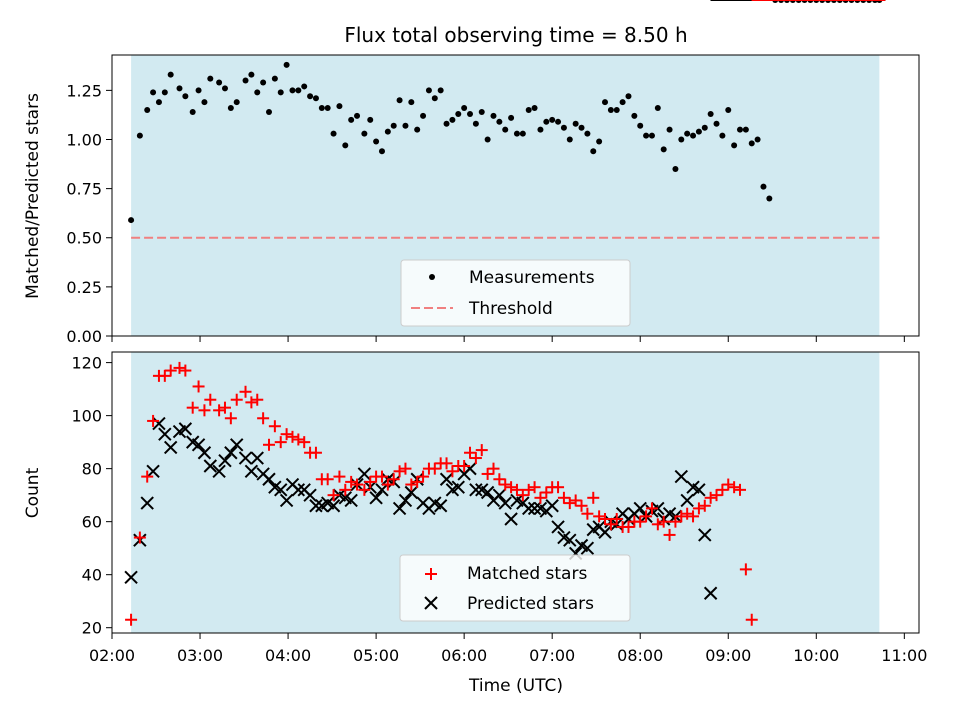 This screenshot has height=720, width=960. I want to click on x-tick-label: 08:00, so click(640, 655).